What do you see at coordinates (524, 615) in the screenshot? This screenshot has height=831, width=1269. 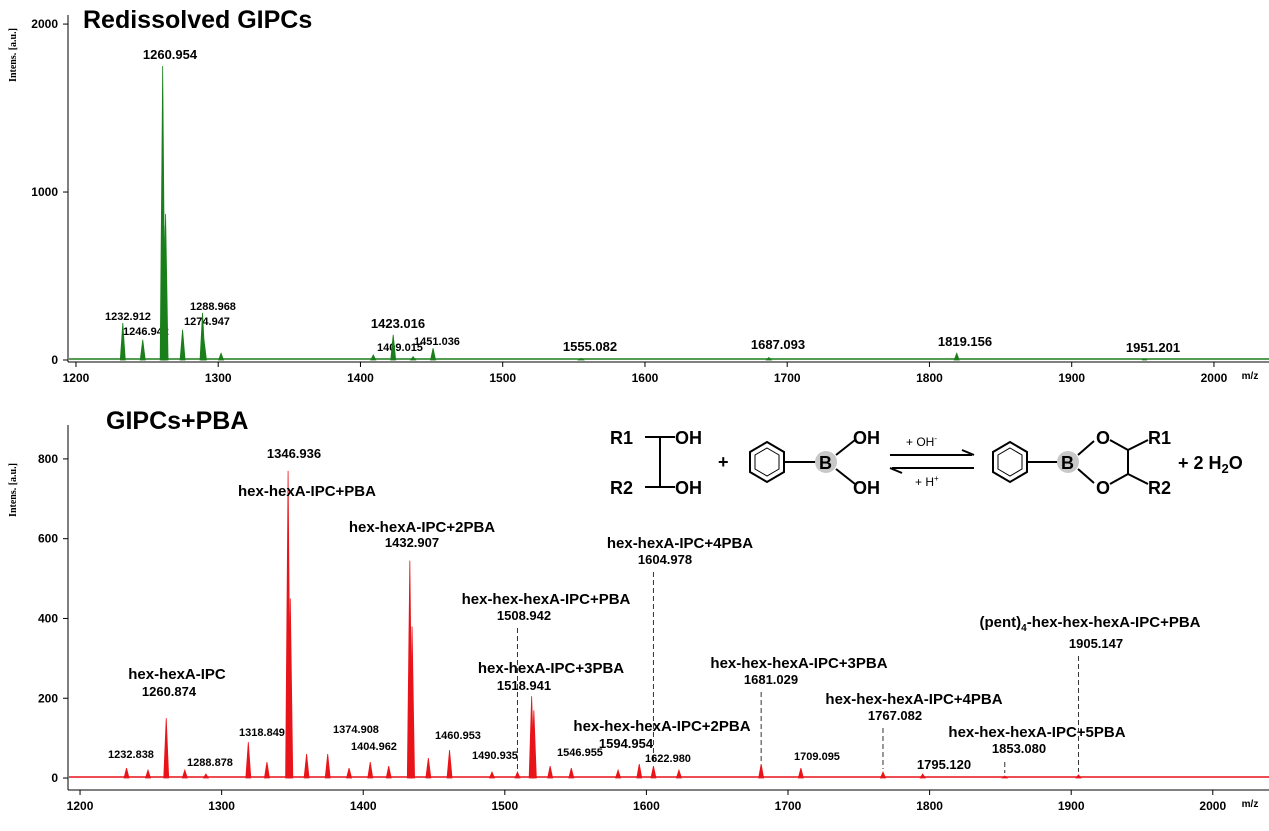 I see `peak-label: 1508.942` at bounding box center [524, 615].